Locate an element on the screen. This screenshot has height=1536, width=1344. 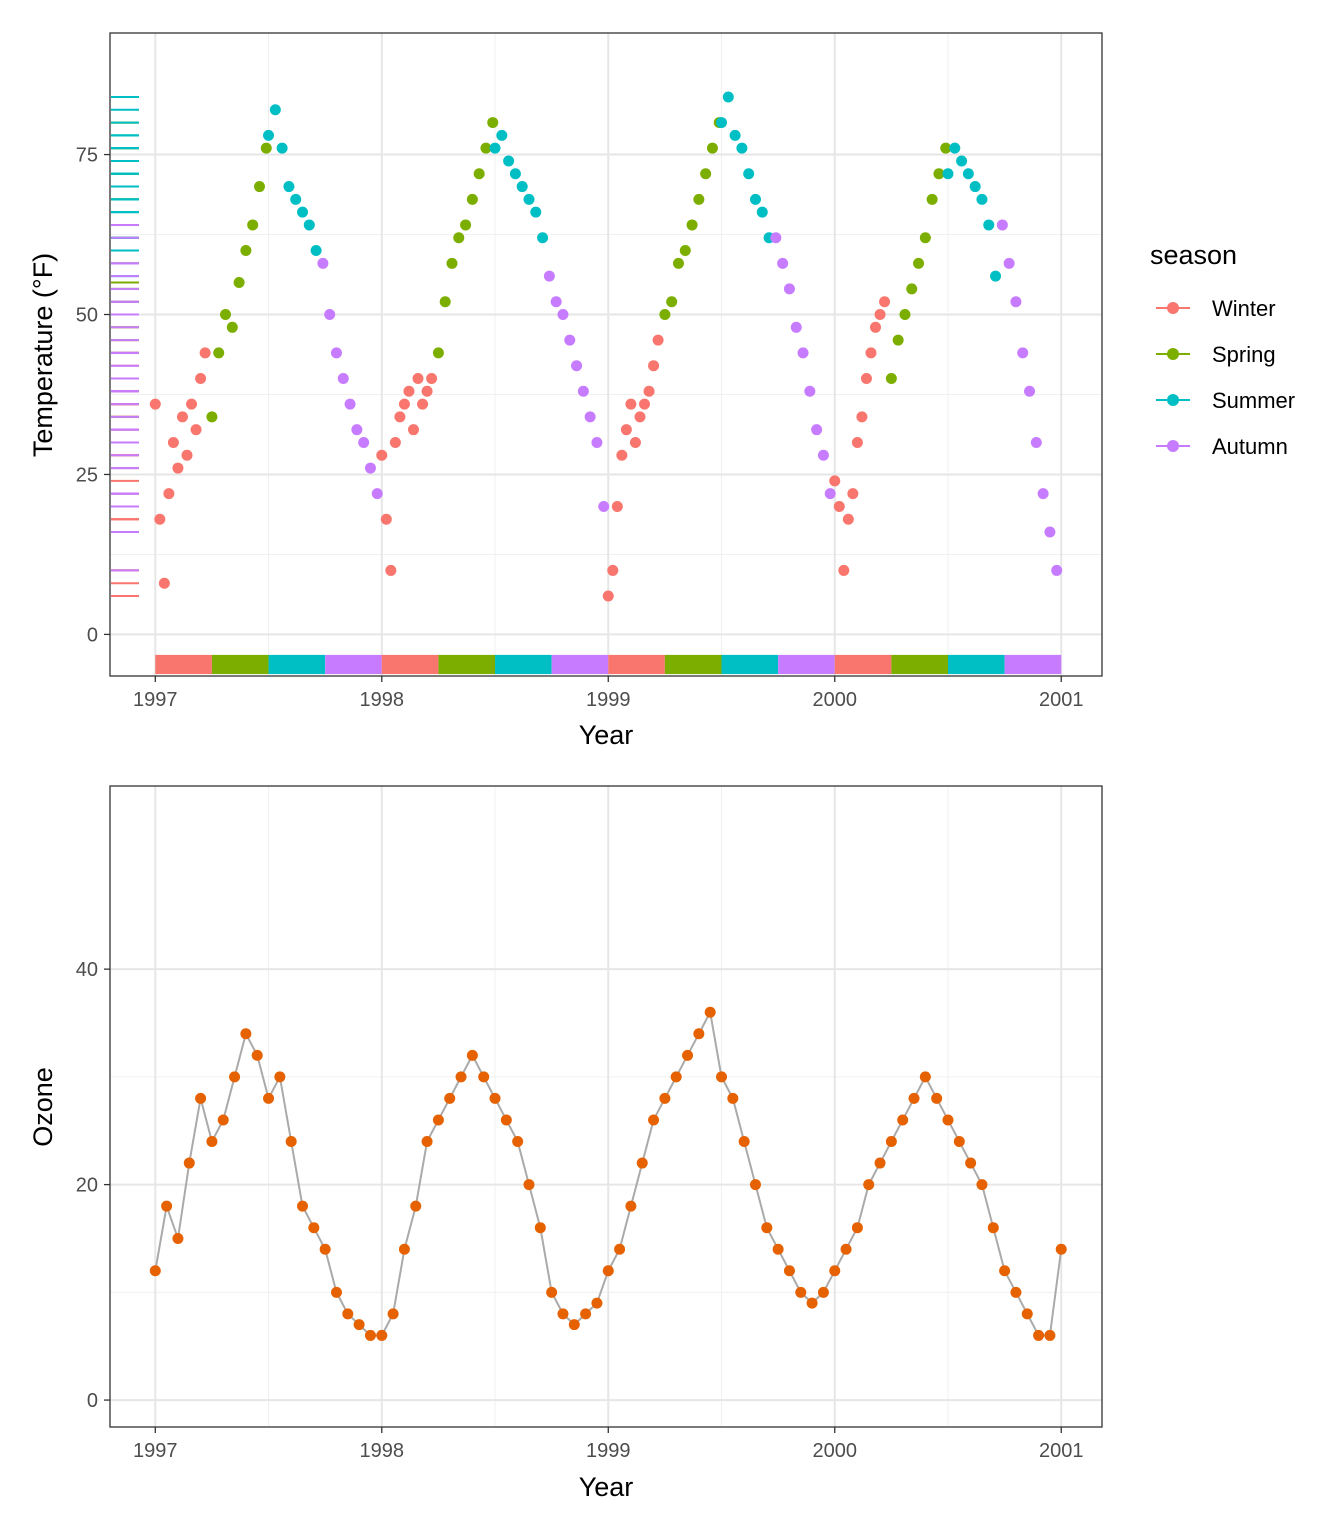
ozone-x-ticks: 1997 1998 1999 2000 2001 is located at coordinates (608, 1444).